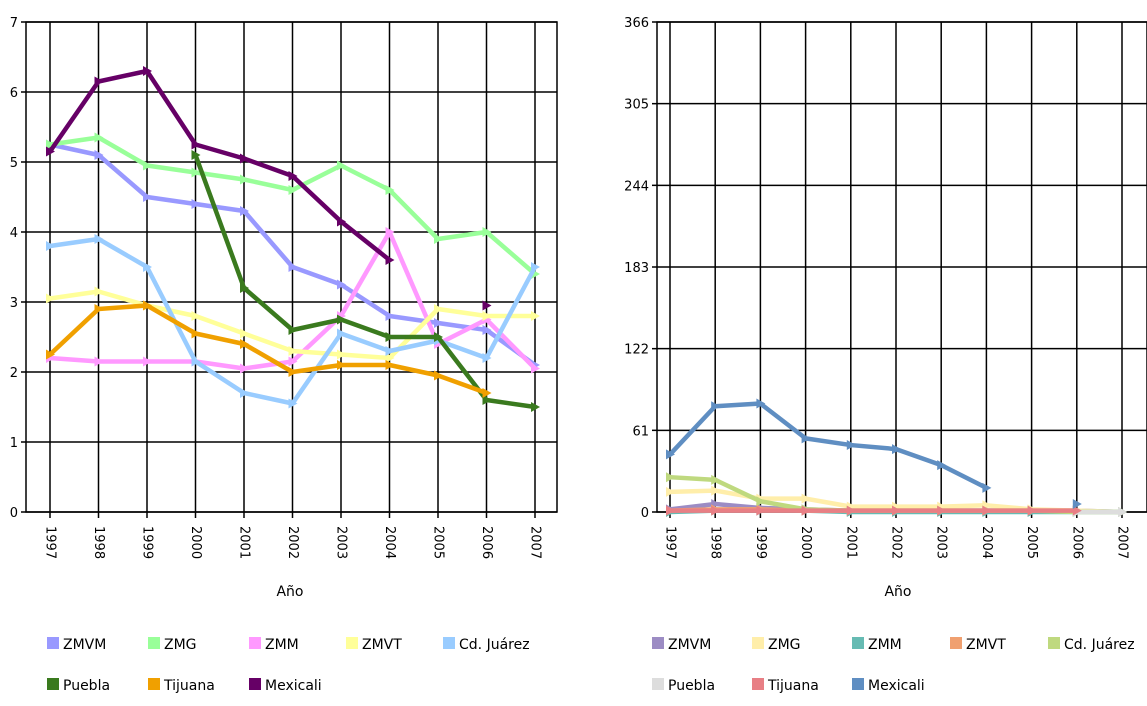 The image size is (1147, 706). Describe the element at coordinates (14, 93) in the screenshot. I see `y-tick-label: 6` at that location.